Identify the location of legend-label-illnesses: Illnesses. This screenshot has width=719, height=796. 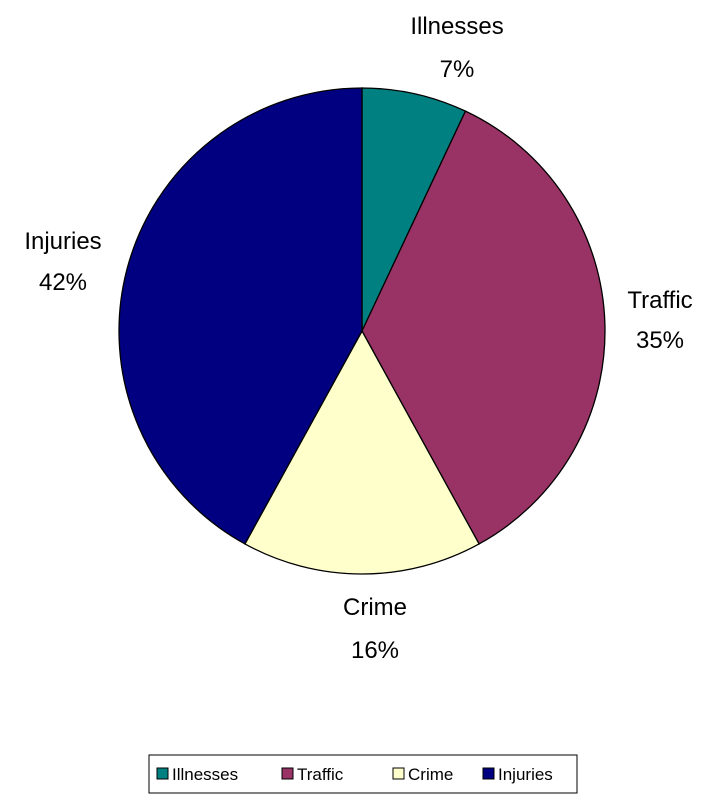
(205, 774).